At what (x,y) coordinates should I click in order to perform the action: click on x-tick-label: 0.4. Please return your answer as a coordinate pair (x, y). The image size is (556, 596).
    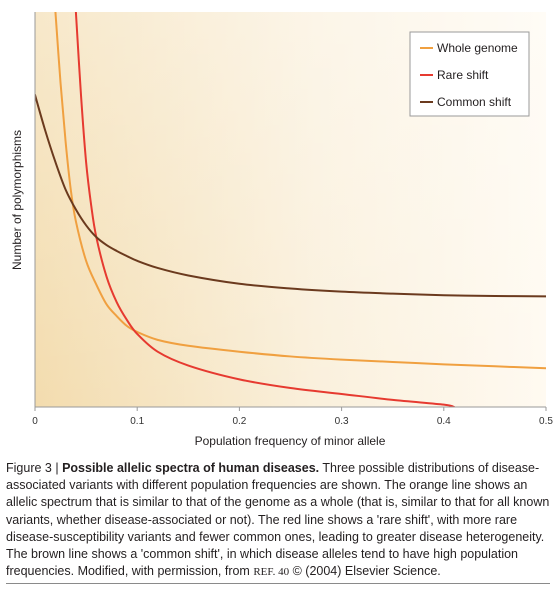
    Looking at the image, I should click on (444, 421).